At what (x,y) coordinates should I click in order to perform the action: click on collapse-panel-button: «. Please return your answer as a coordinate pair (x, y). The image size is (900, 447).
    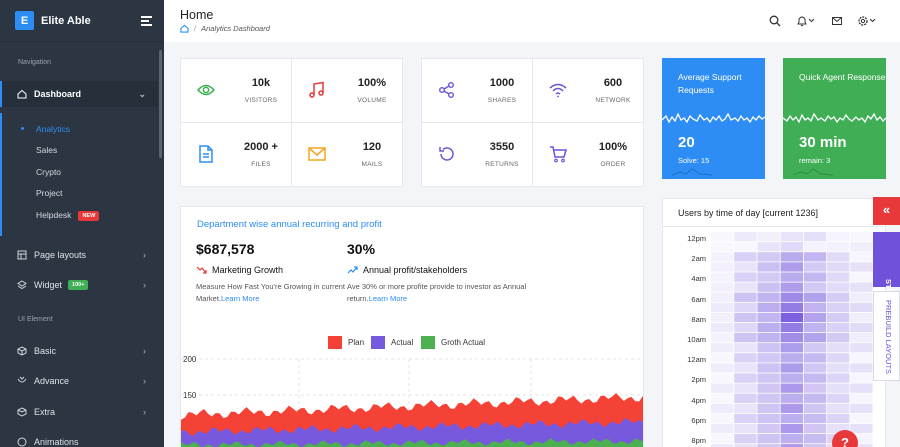
    Looking at the image, I should click on (886, 211).